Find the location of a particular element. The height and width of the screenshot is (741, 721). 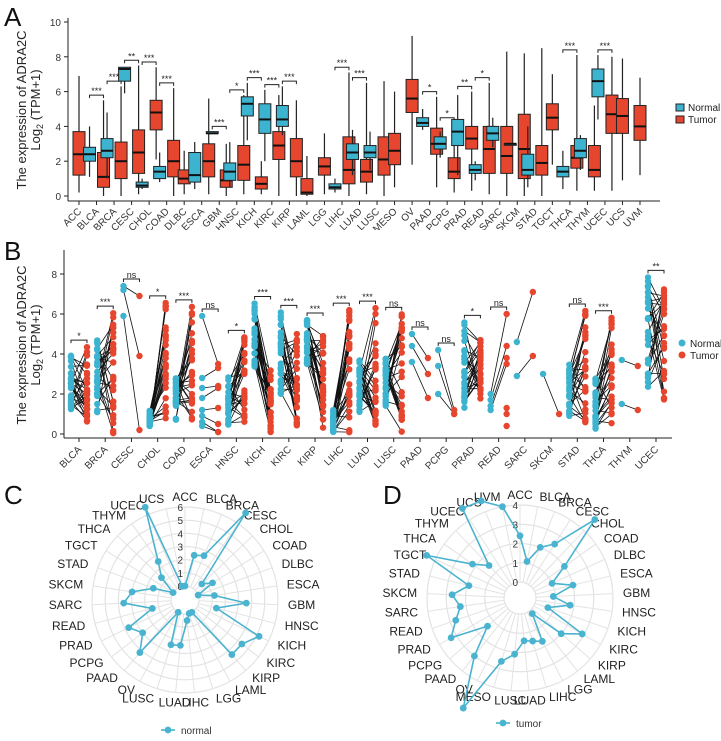

radar-category-label: THYM is located at coordinates (432, 523).